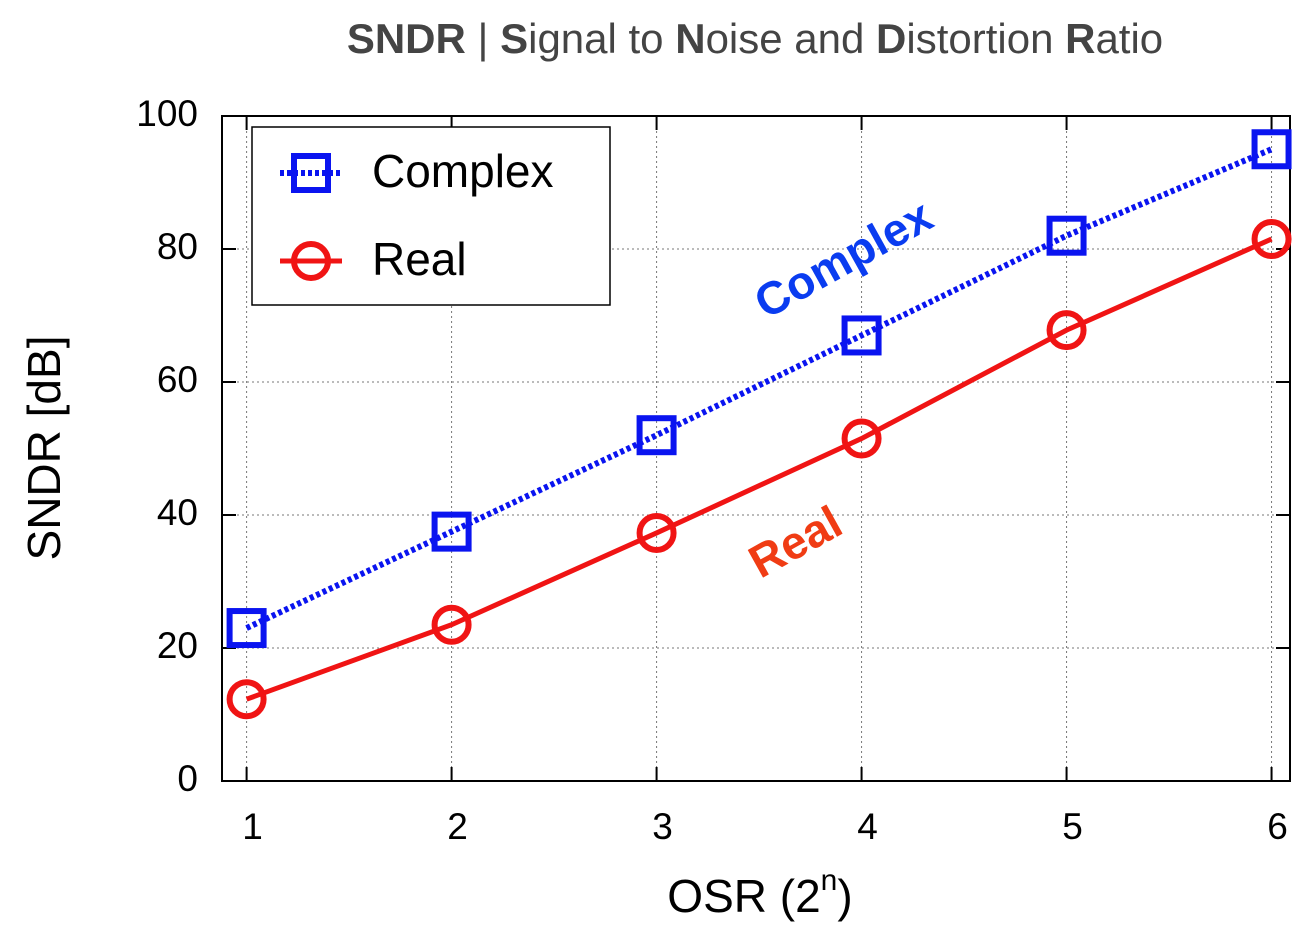 This screenshot has height=927, width=1293. I want to click on y-tick-label: 60, so click(177, 379).